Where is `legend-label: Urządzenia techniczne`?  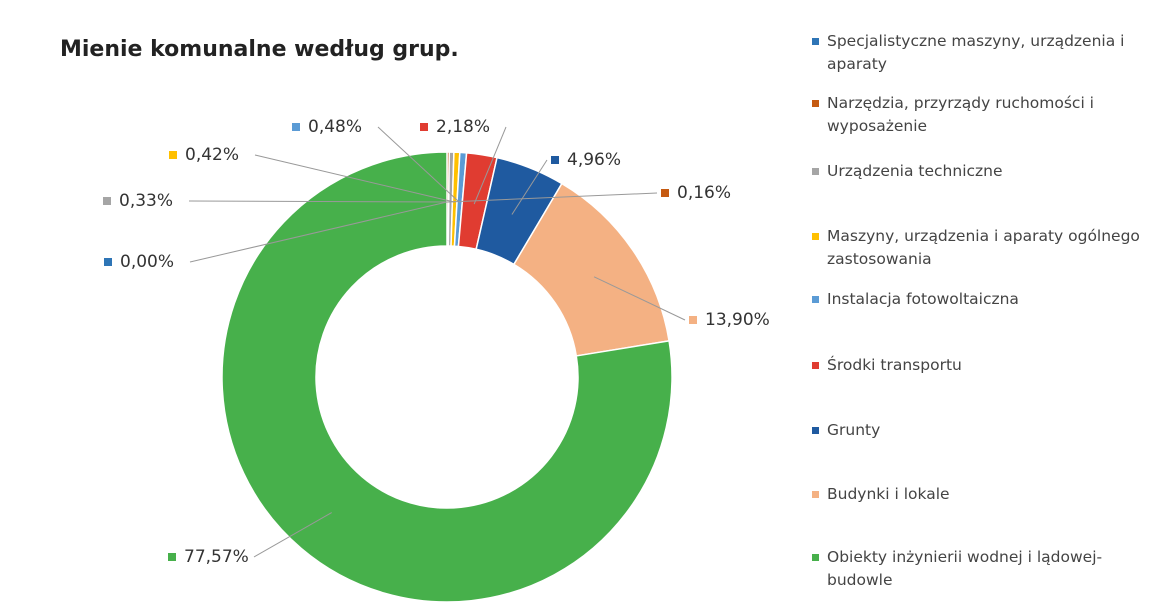 legend-label: Urządzenia techniczne is located at coordinates (915, 171).